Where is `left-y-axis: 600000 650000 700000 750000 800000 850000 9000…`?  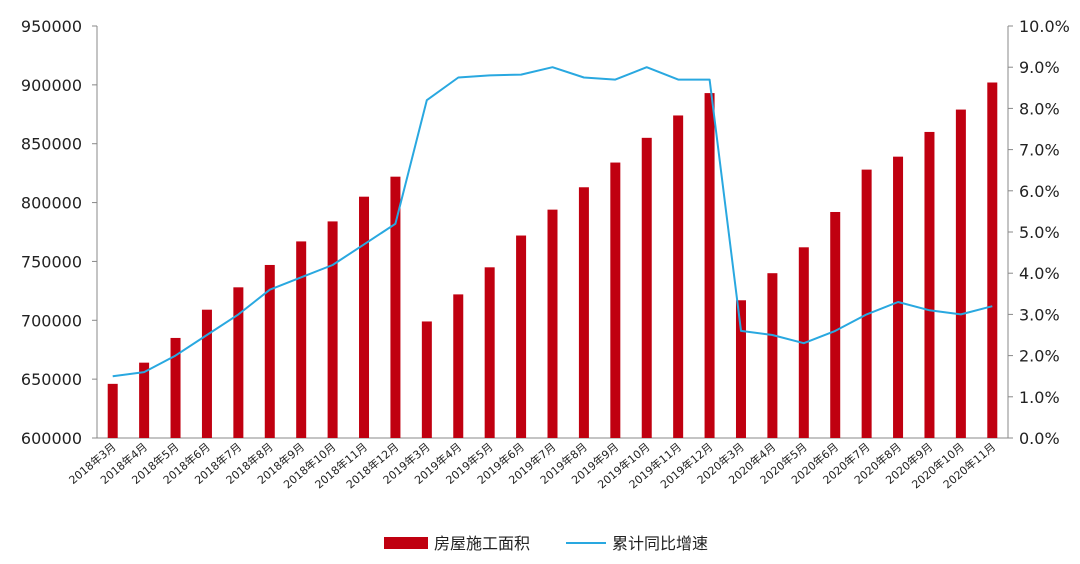
left-y-axis: 600000 650000 700000 750000 800000 850000 9000… is located at coordinates (59, 232).